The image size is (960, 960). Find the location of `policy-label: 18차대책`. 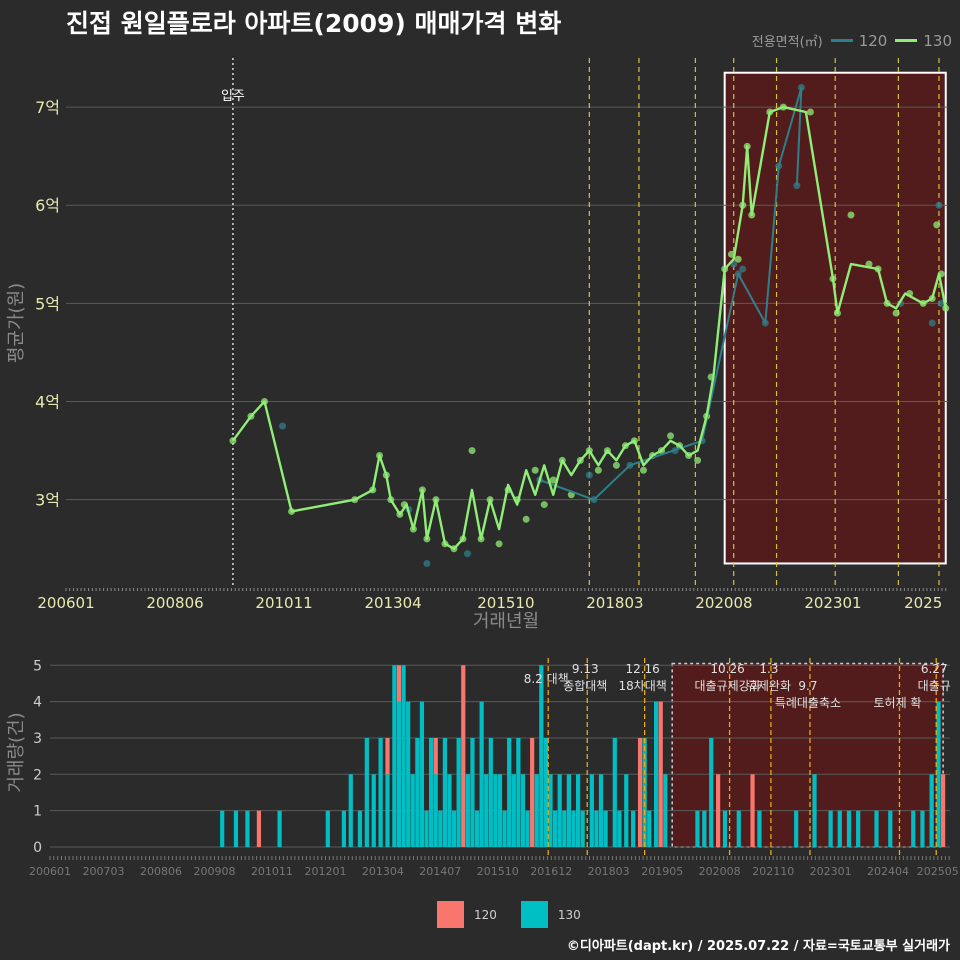

policy-label: 18차대책 is located at coordinates (642, 685).